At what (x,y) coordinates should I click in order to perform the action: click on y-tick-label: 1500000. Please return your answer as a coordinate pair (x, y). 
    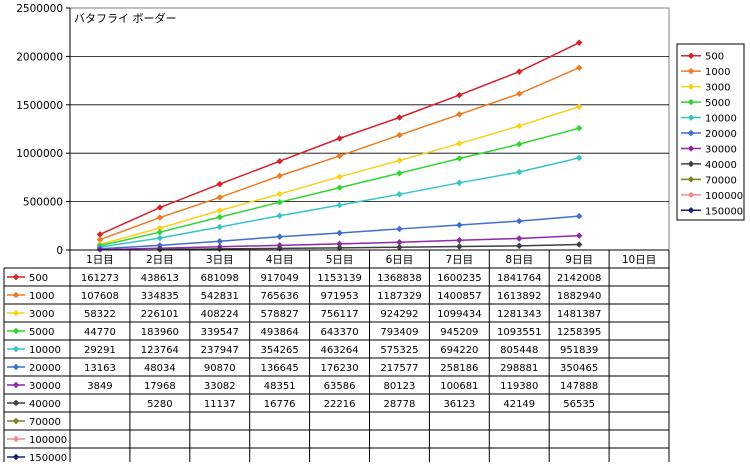
    Looking at the image, I should click on (39, 106).